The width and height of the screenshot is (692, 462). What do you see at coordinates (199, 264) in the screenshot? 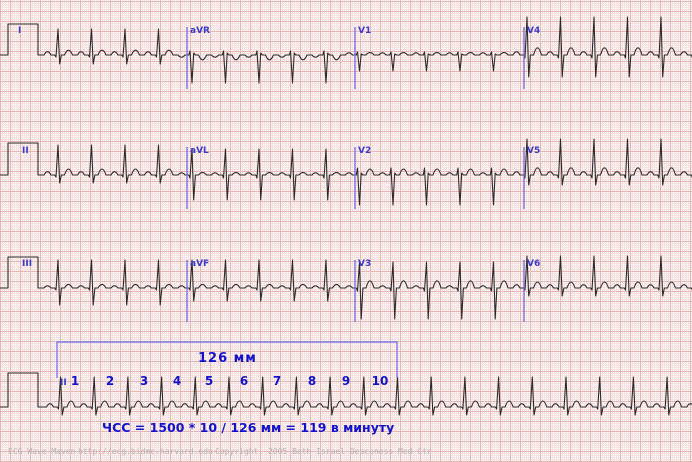
I see `lead-label: aVF` at bounding box center [199, 264].